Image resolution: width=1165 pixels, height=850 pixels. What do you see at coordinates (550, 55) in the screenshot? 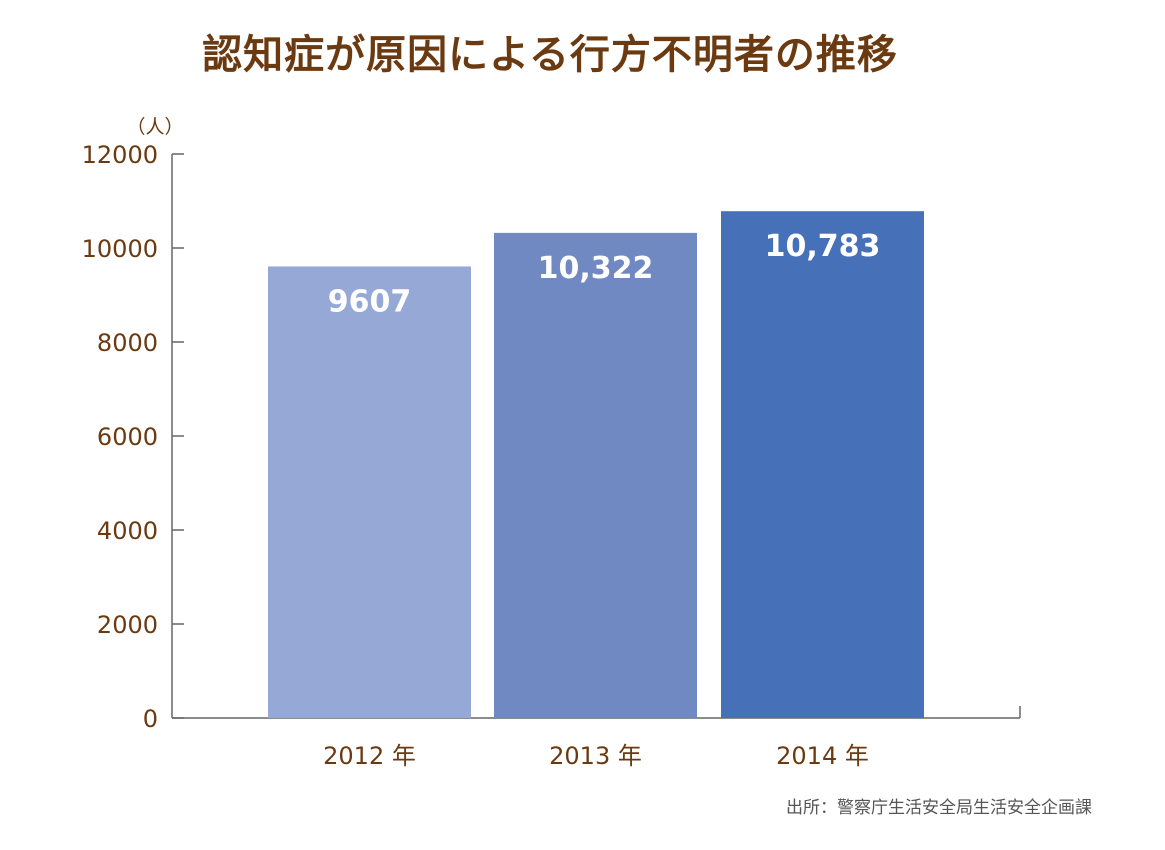
I see `chart-title: 認知症が原因による行方不明者の推移` at bounding box center [550, 55].